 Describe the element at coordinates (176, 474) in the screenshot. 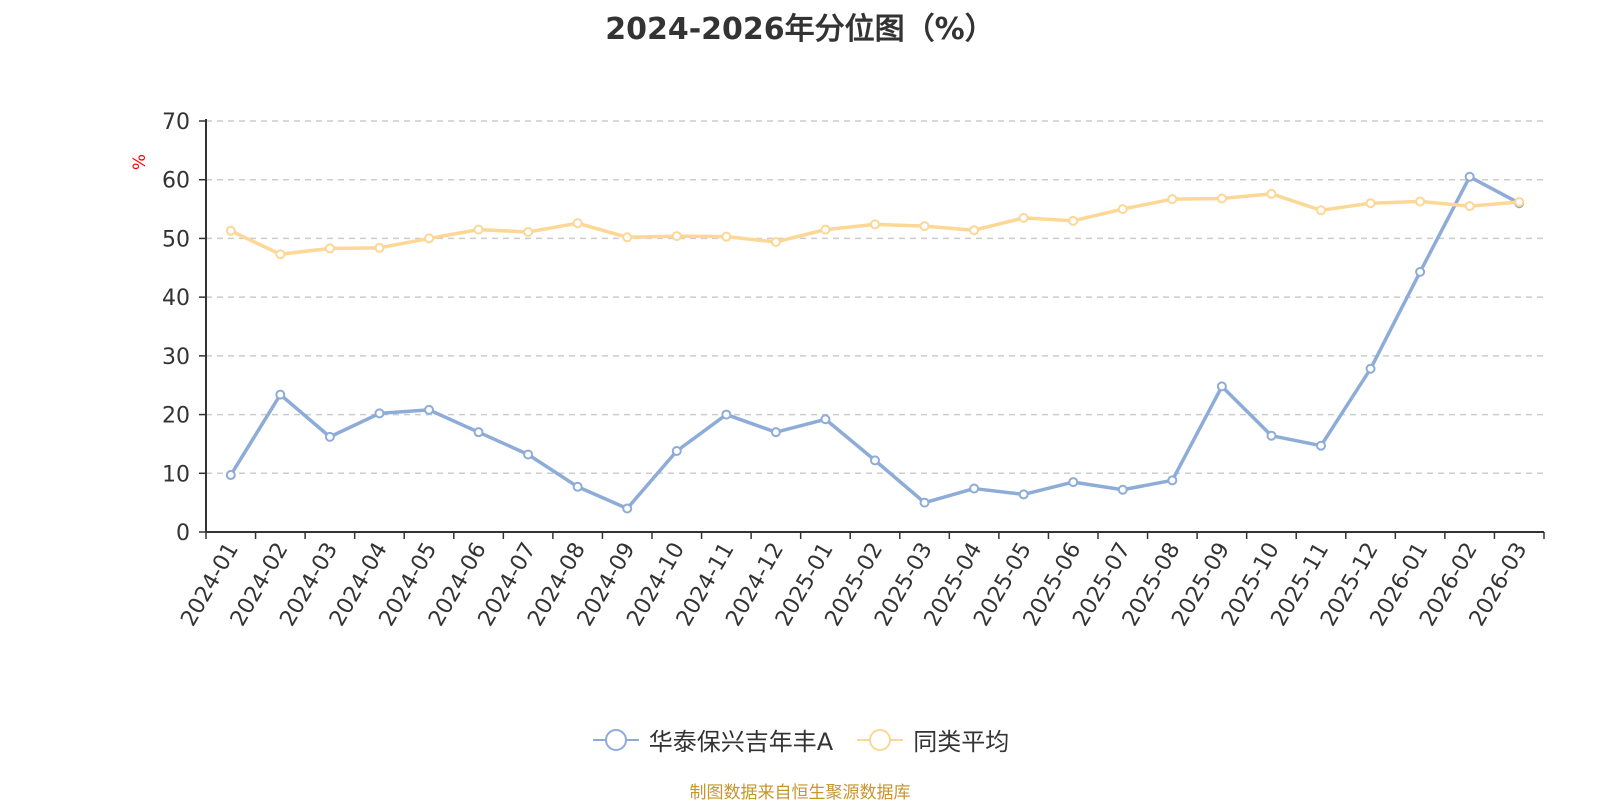

I see `y-tick-label: 10` at that location.